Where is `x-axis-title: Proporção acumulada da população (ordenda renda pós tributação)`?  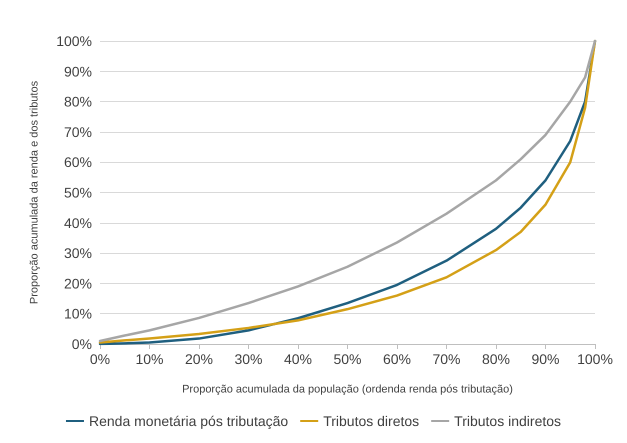
x-axis-title: Proporção acumulada da população (ordenda renda pós tributação) is located at coordinates (347, 390).